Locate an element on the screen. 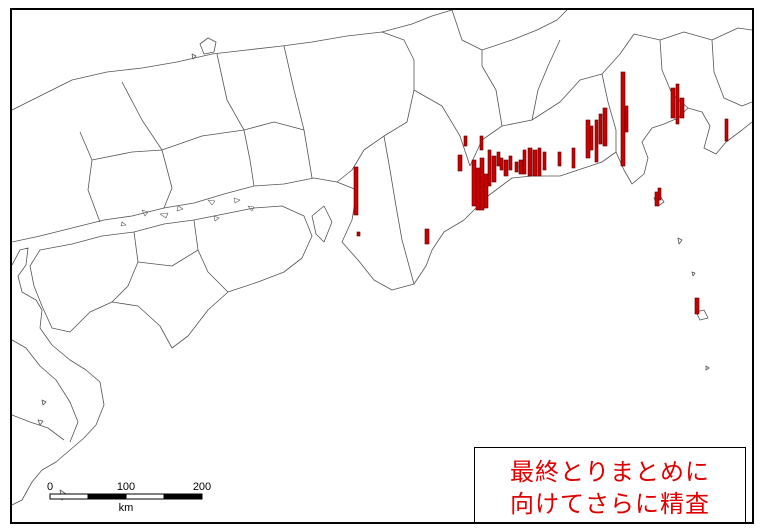  note-line-2: 向けてさらに精査 is located at coordinates (610, 504).